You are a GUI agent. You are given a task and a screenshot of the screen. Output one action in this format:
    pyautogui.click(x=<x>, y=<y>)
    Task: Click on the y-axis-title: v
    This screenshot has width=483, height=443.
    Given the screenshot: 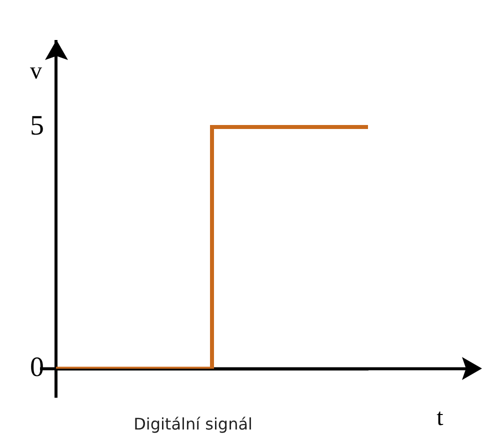 What is the action you would take?
    pyautogui.click(x=36, y=71)
    